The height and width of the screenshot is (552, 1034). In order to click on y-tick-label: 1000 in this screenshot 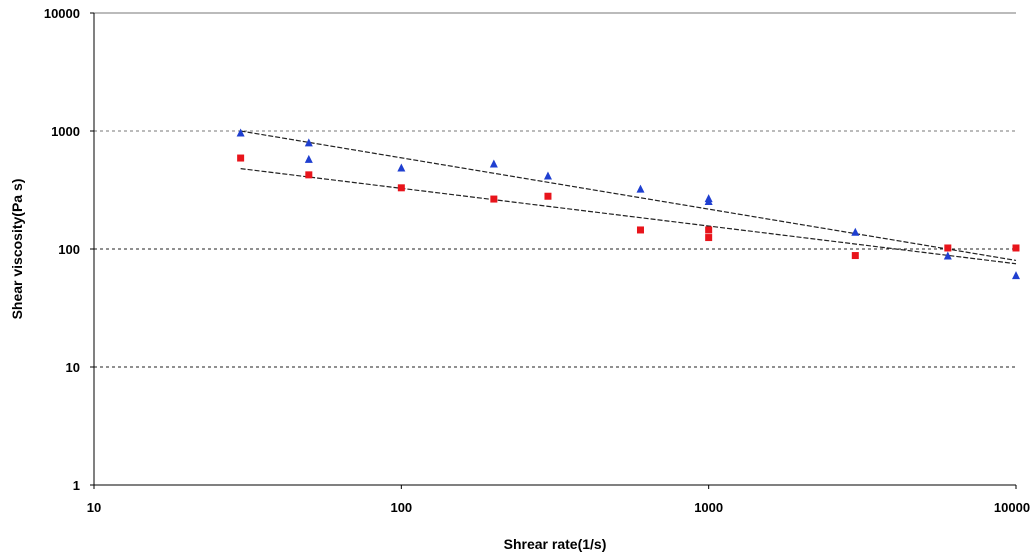, I will do `click(65, 131)`.